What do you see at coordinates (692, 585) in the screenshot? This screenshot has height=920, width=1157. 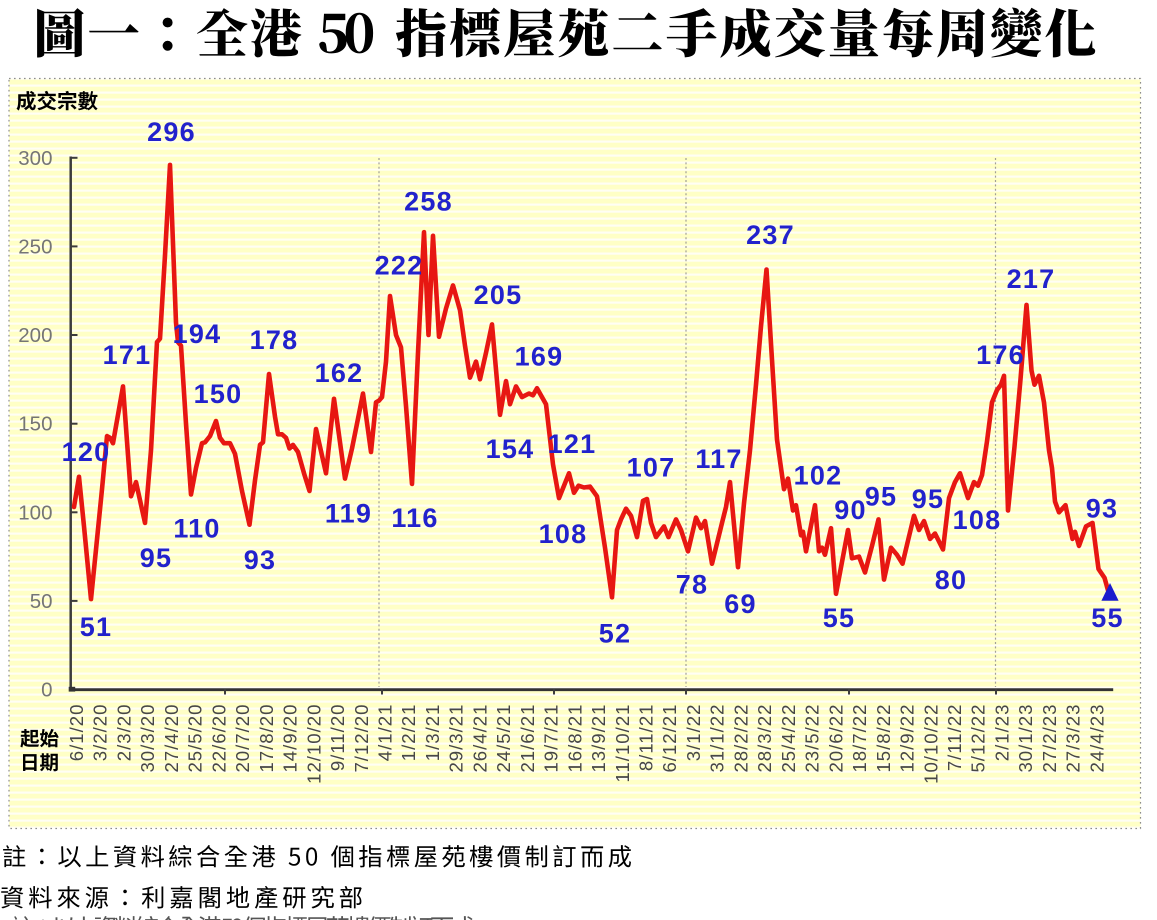 I see `svg-text: 78` at bounding box center [692, 585].